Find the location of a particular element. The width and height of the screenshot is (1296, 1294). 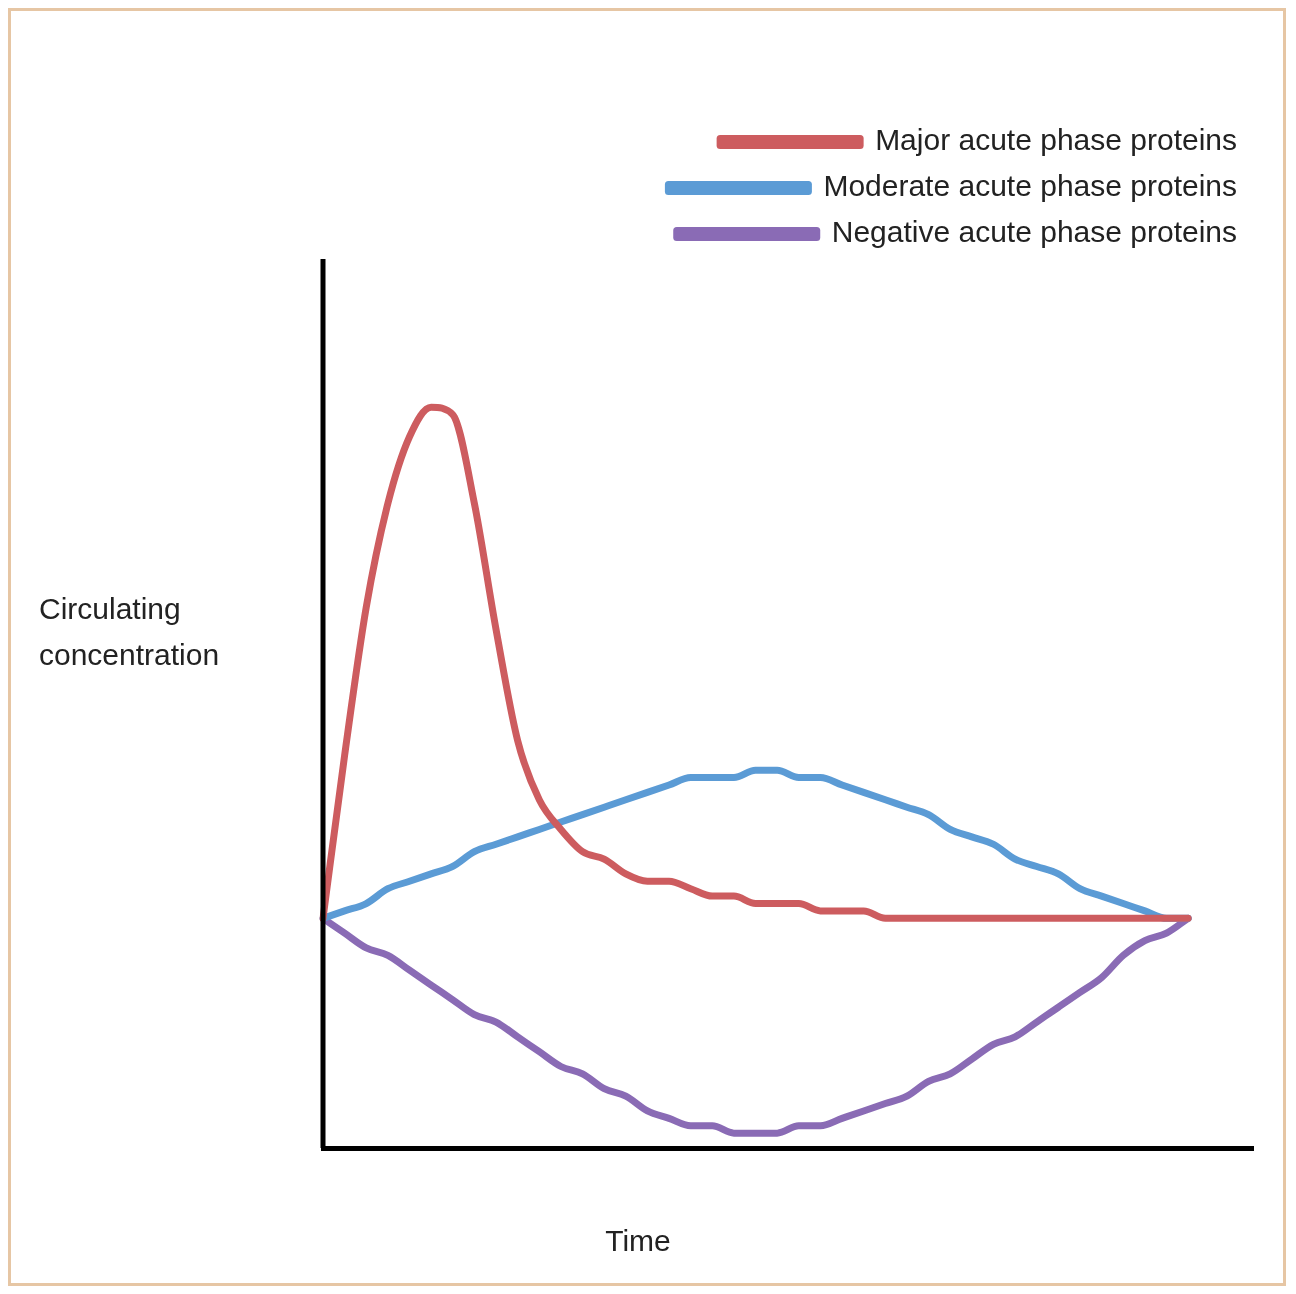

legend-label: Negative acute phase proteins is located at coordinates (1034, 232).